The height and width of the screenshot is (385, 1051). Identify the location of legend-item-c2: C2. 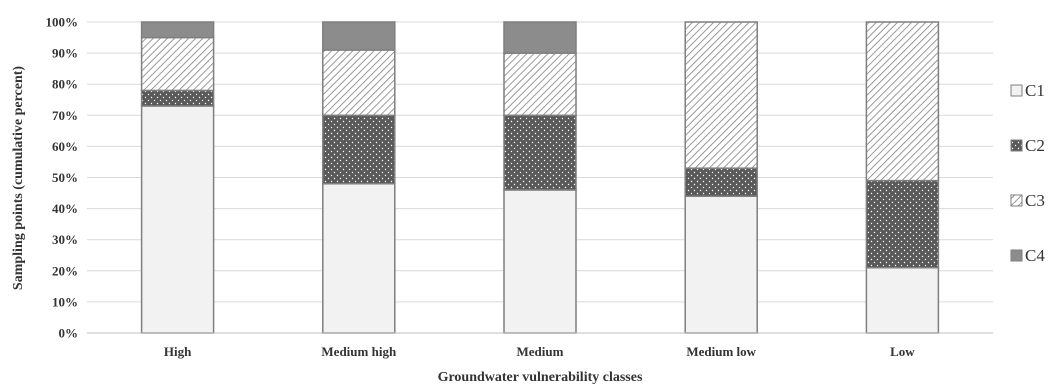
(1027, 145).